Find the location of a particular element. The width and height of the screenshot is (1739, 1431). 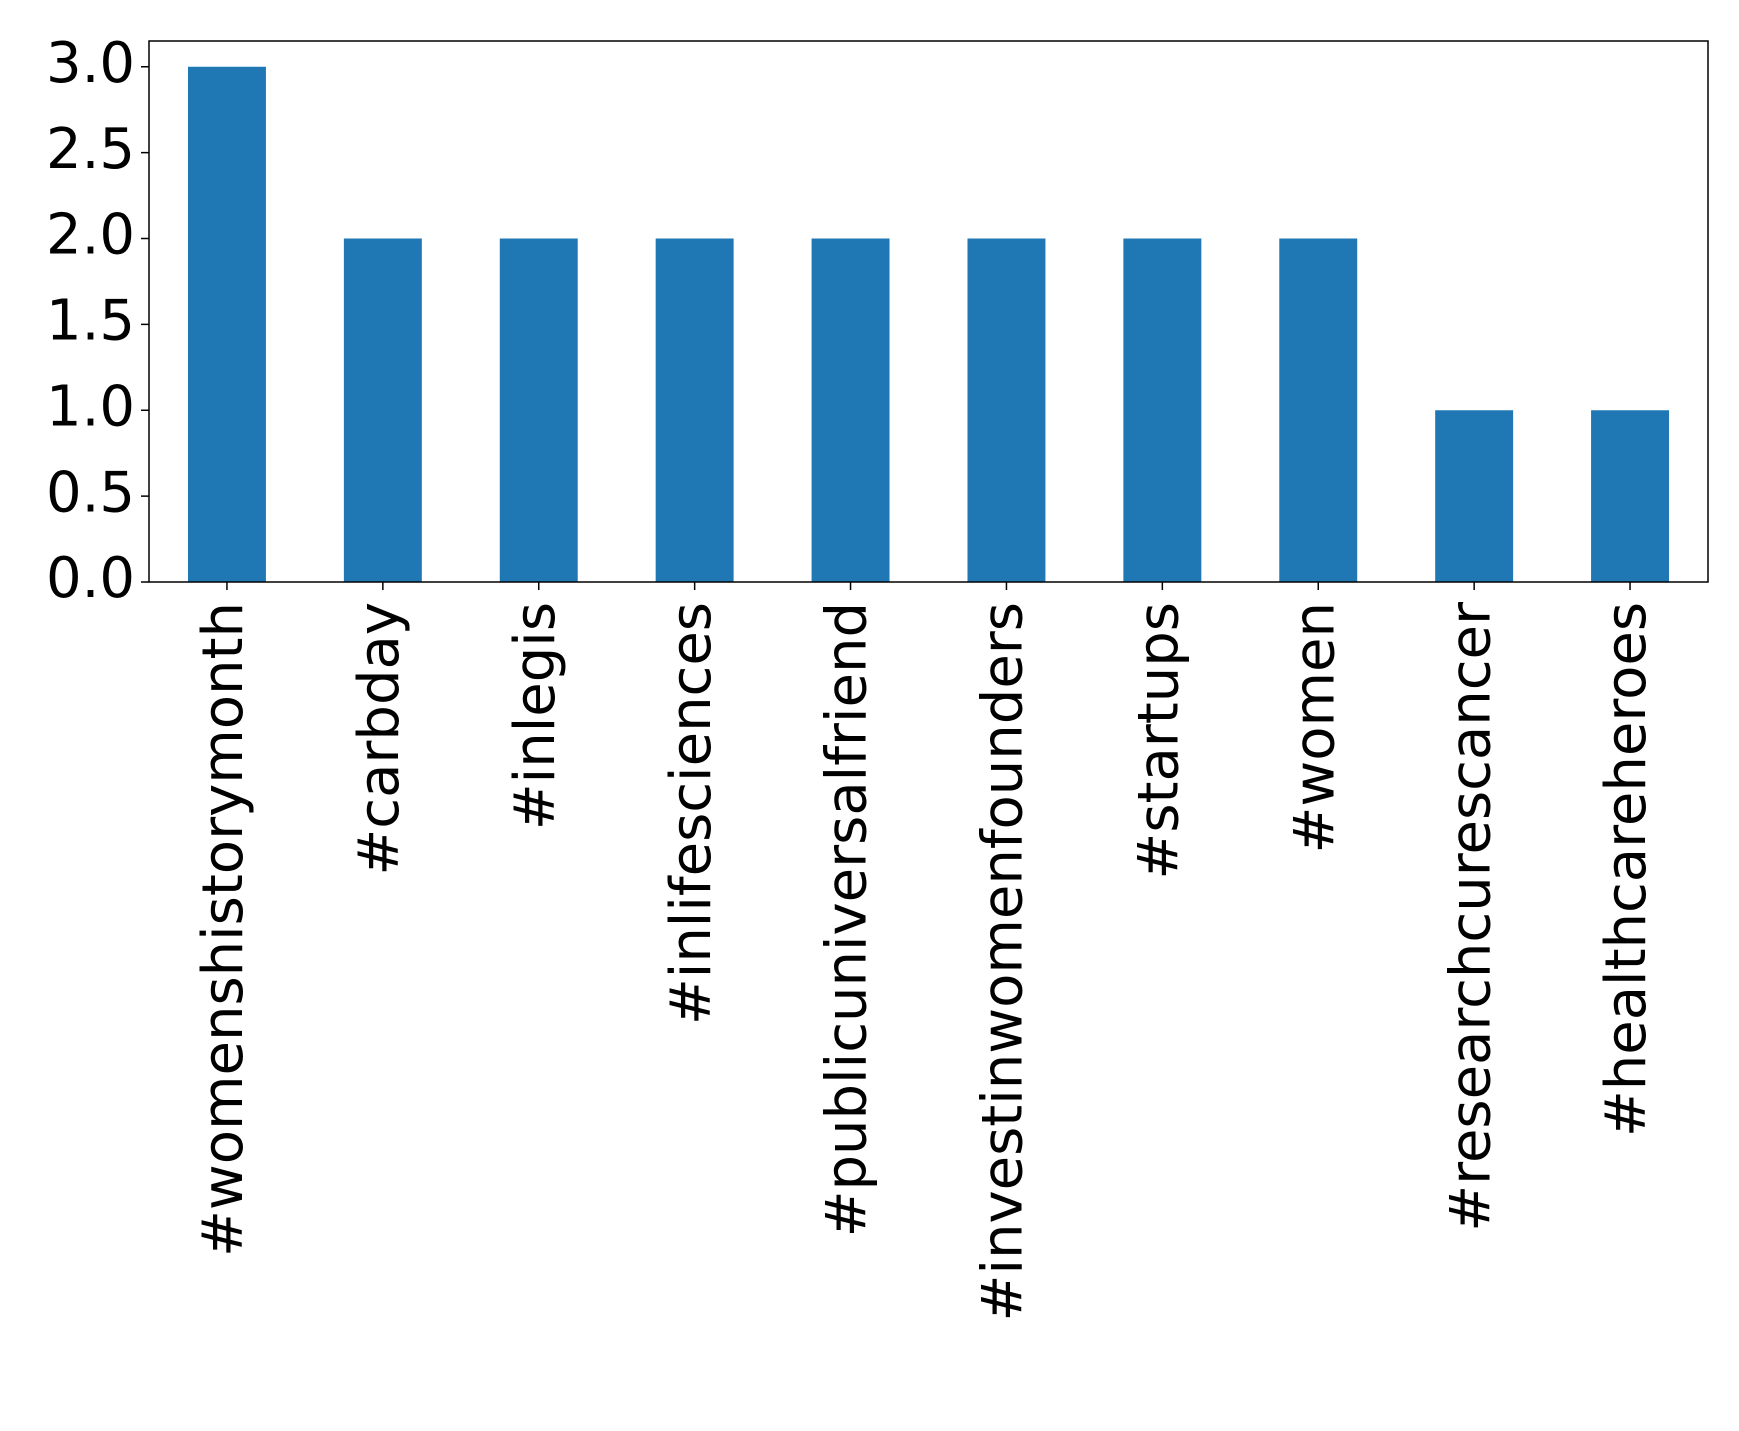

x-tick-label: #women is located at coordinates (1314, 727).